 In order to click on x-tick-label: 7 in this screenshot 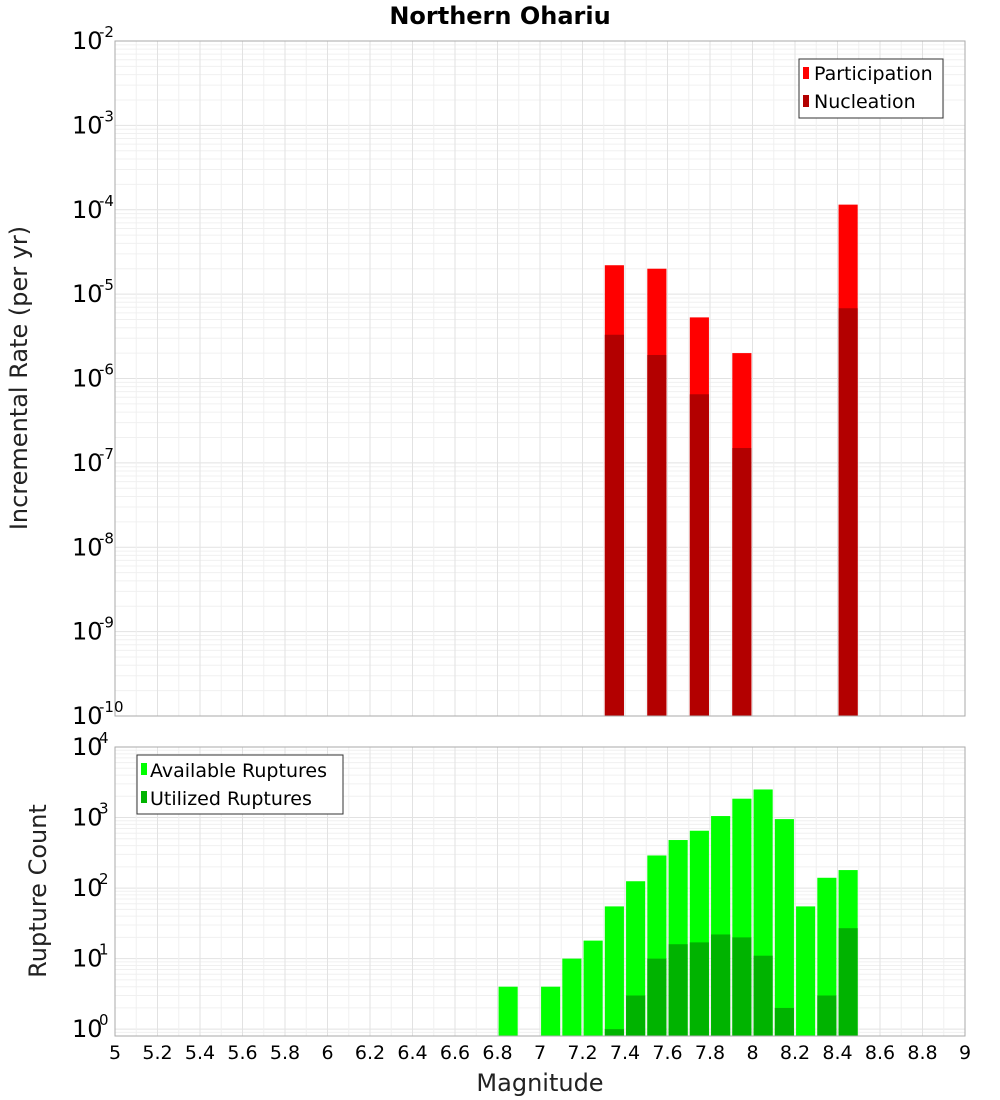, I will do `click(540, 1053)`.